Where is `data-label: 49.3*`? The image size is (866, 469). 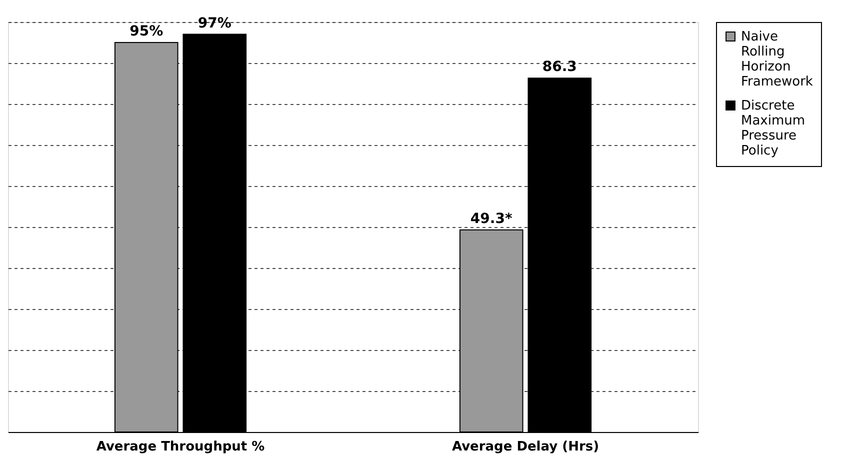
data-label: 49.3* is located at coordinates (491, 218).